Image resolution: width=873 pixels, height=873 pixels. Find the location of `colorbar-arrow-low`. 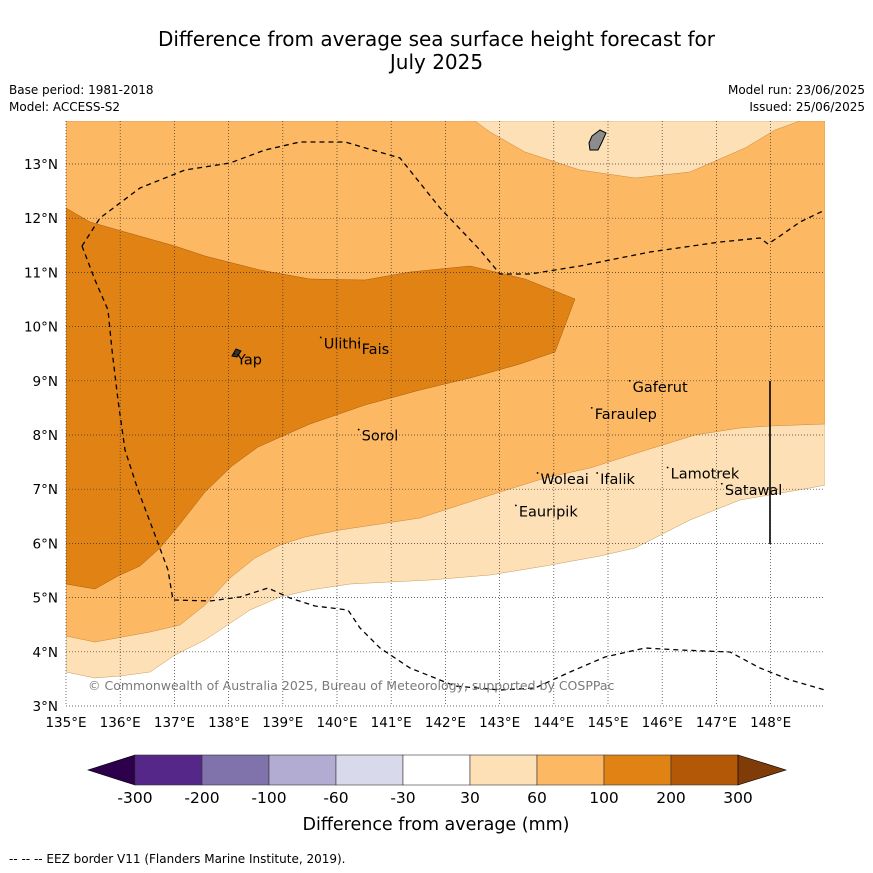

colorbar-arrow-low is located at coordinates (111, 770).